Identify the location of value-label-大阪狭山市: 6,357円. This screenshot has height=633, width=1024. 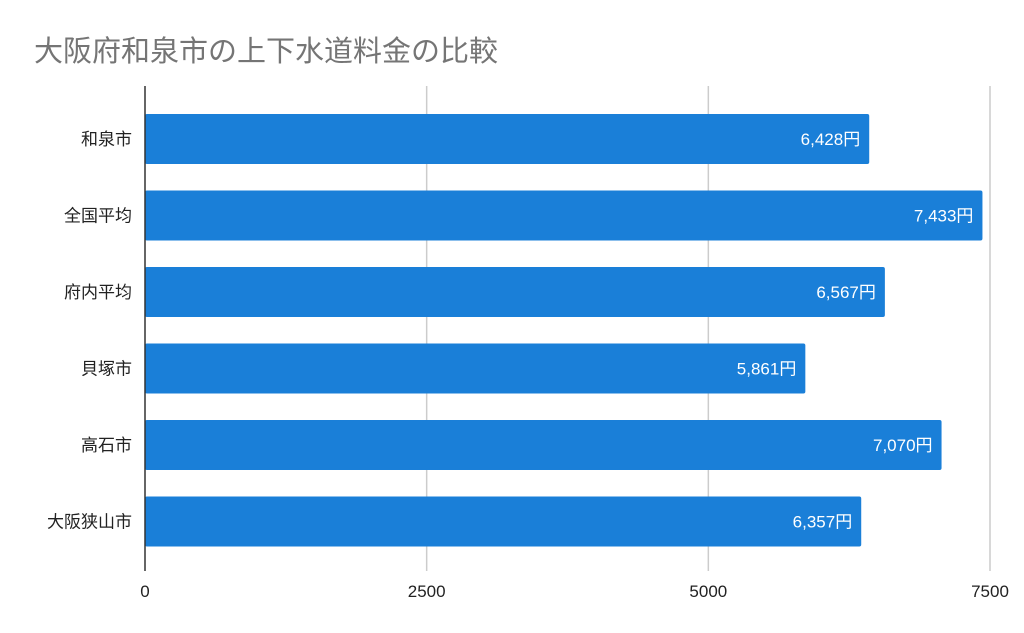
(823, 522).